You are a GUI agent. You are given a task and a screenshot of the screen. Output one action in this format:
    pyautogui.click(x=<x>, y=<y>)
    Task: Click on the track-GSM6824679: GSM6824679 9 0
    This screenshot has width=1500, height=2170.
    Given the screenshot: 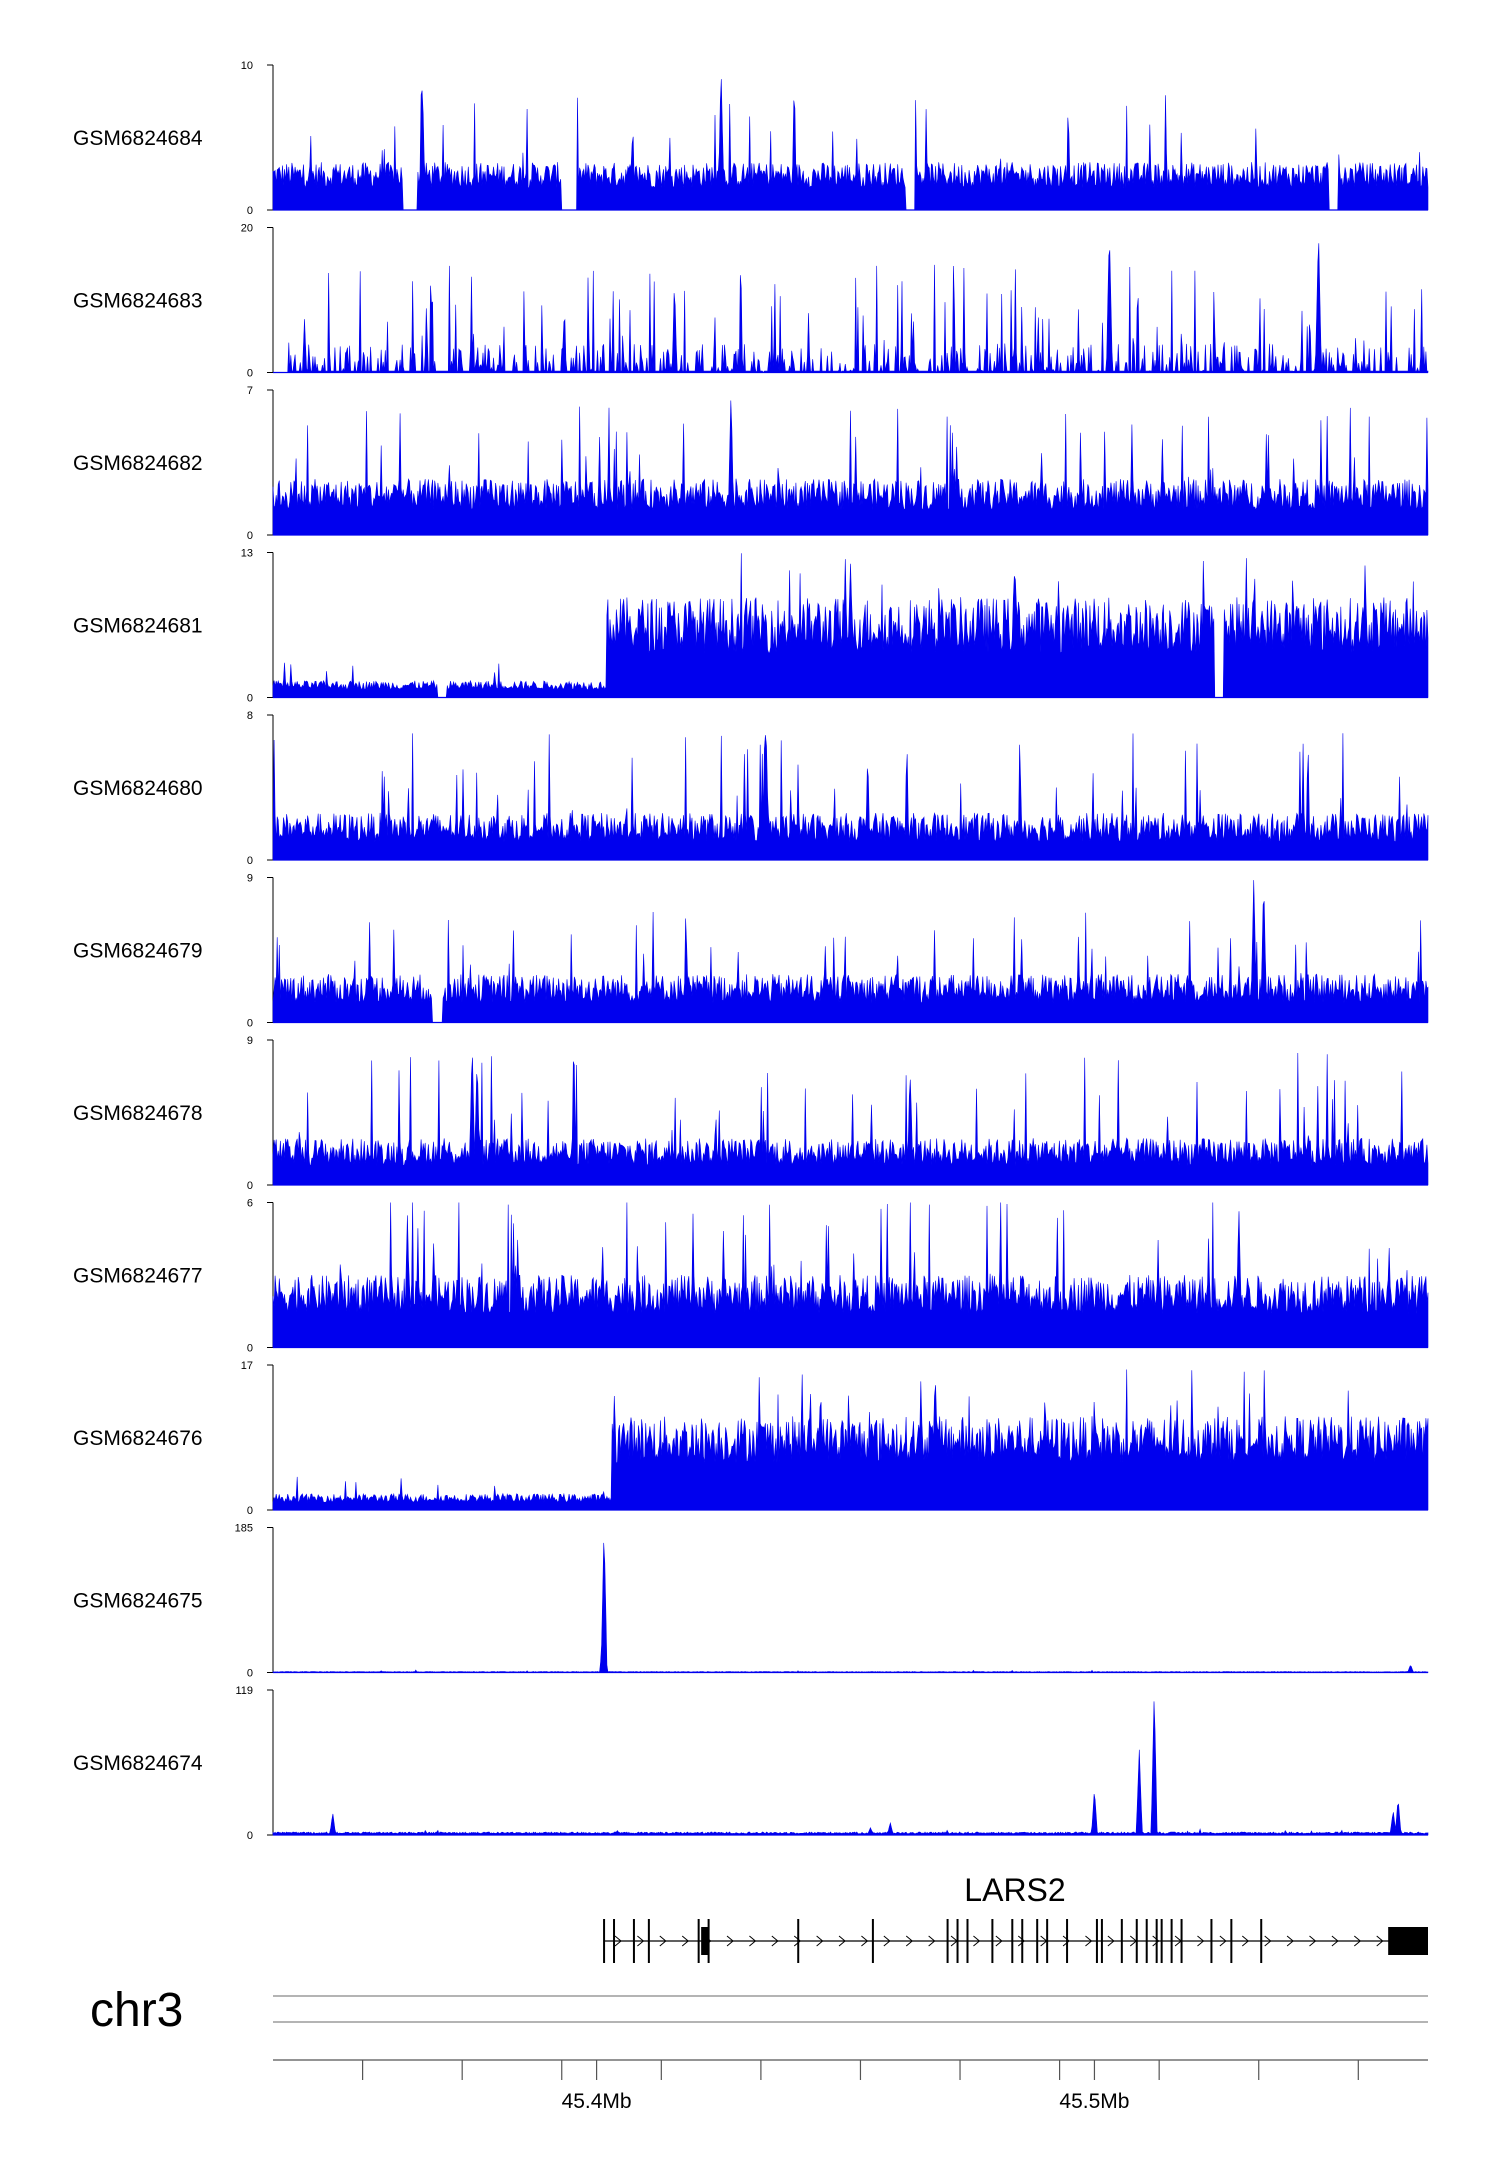 What is the action you would take?
    pyautogui.click(x=751, y=951)
    